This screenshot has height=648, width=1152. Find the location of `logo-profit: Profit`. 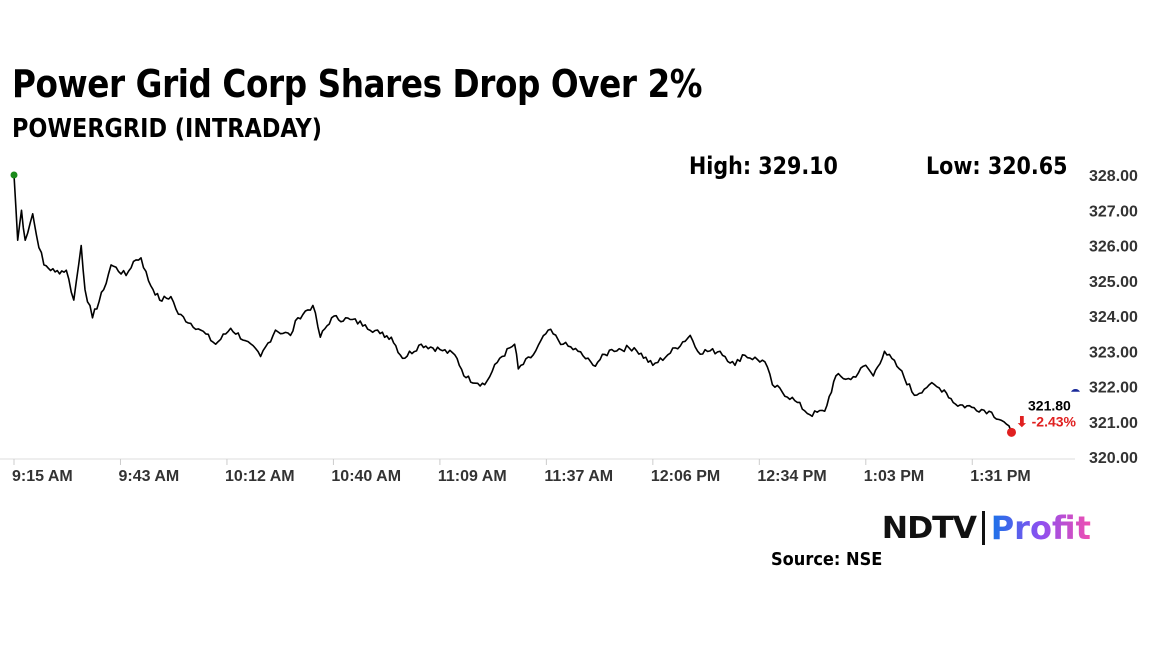

logo-profit: Profit is located at coordinates (1040, 528).